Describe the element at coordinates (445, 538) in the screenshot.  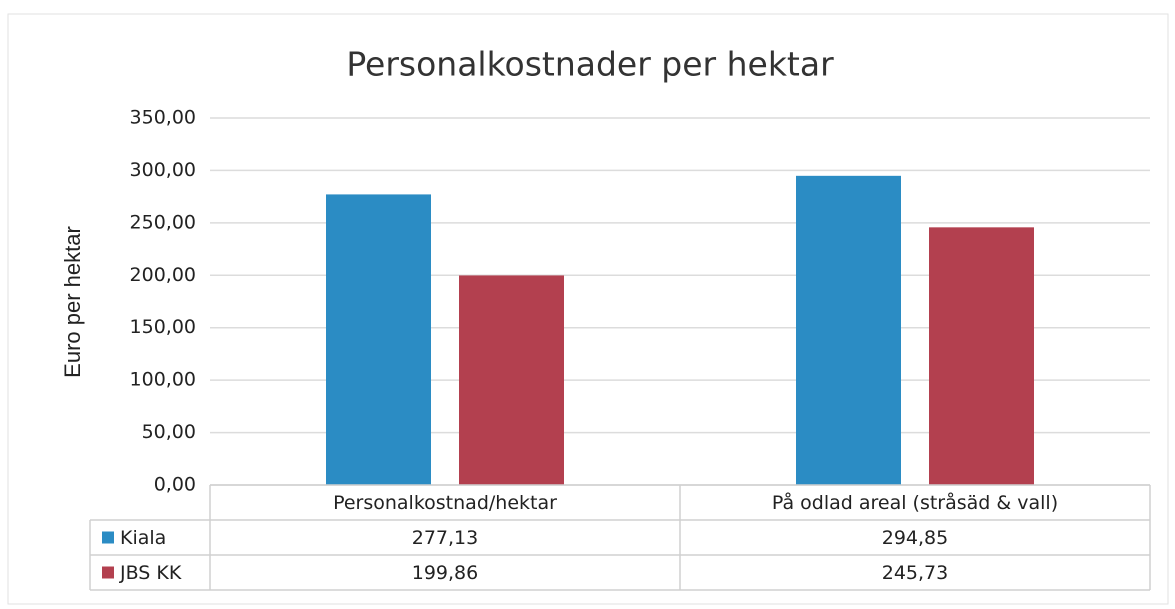
I see `data-label: 277,13` at that location.